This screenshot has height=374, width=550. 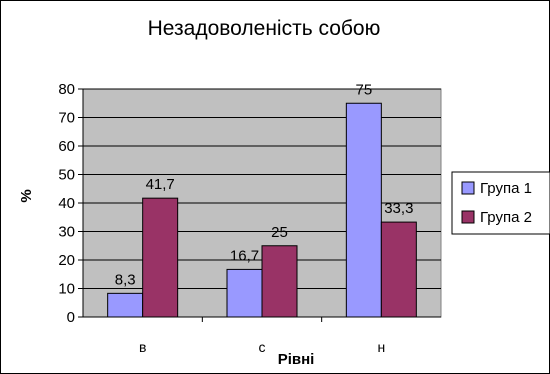 What do you see at coordinates (71, 317) in the screenshot?
I see `y-tick-label: 0` at bounding box center [71, 317].